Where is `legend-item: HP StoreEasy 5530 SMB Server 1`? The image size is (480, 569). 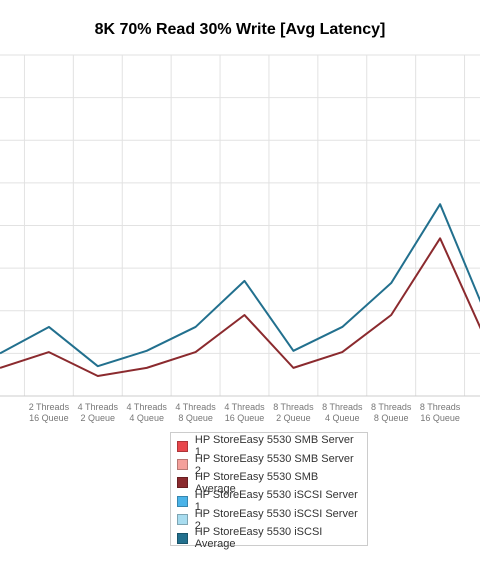
legend-item: HP StoreEasy 5530 SMB Server 1 is located at coordinates (269, 446).